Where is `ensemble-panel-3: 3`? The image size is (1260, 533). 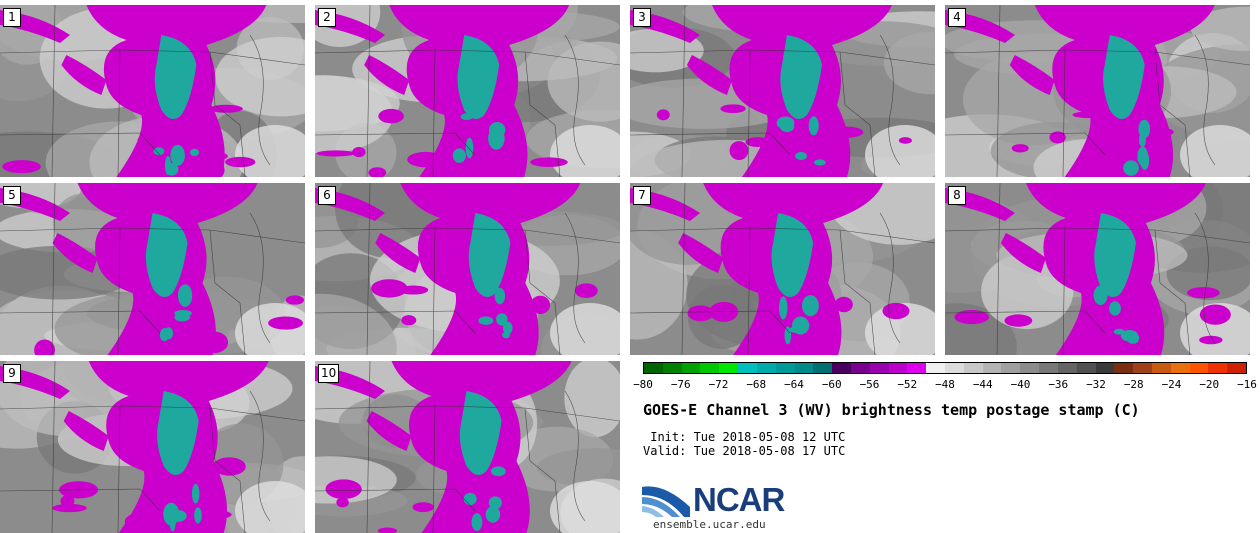 ensemble-panel-3: 3 is located at coordinates (782, 91).